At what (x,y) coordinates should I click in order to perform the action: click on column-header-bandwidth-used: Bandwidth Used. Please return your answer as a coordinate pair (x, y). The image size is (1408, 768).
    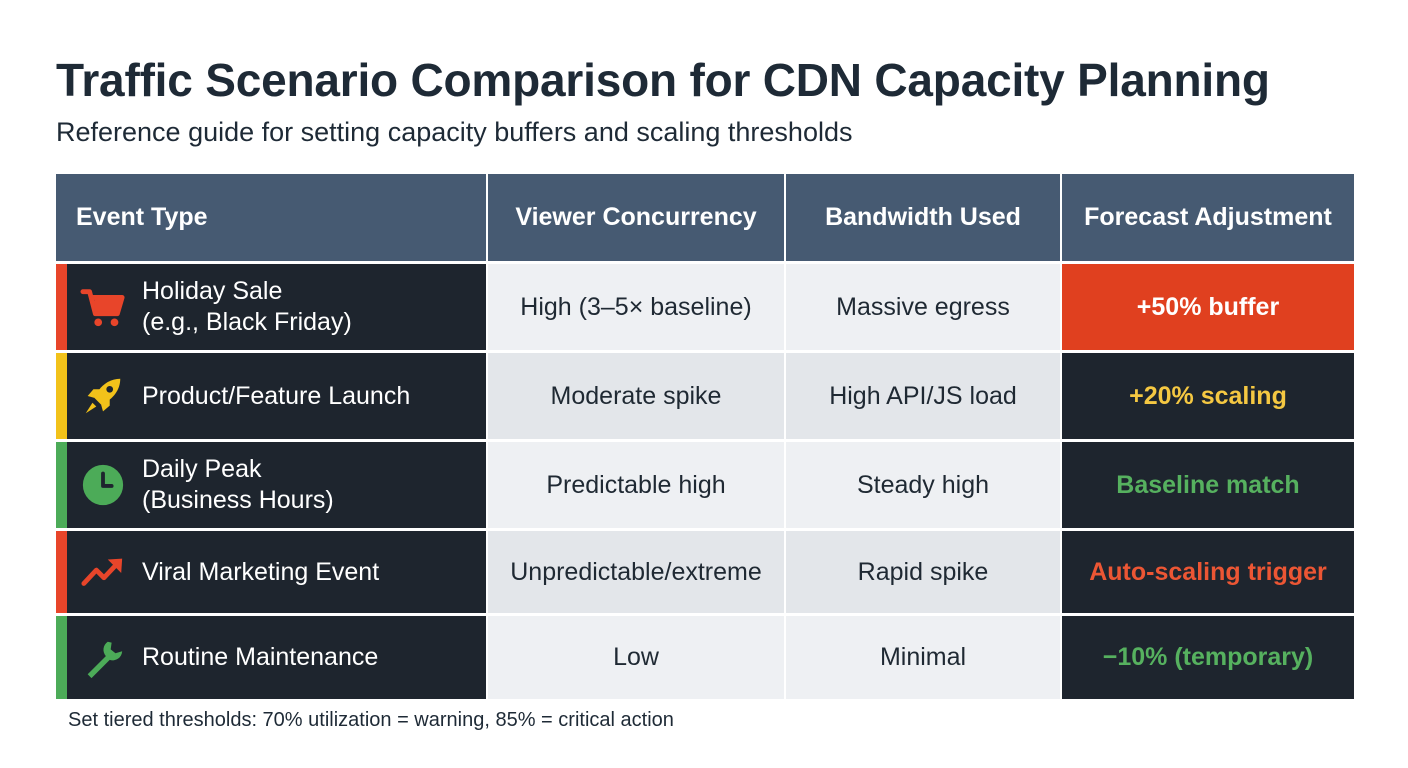
    Looking at the image, I should click on (923, 217).